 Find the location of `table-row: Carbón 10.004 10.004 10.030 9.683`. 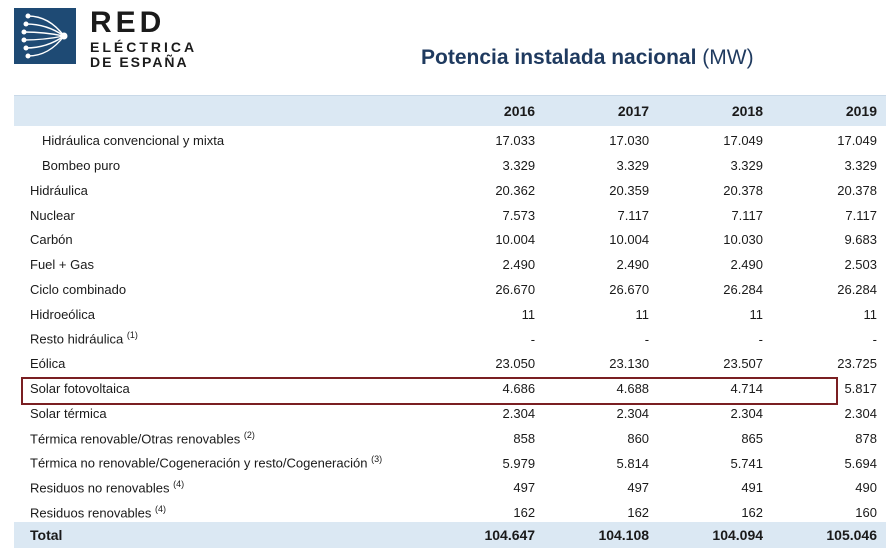

table-row: Carbón 10.004 10.004 10.030 9.683 is located at coordinates (450, 237).